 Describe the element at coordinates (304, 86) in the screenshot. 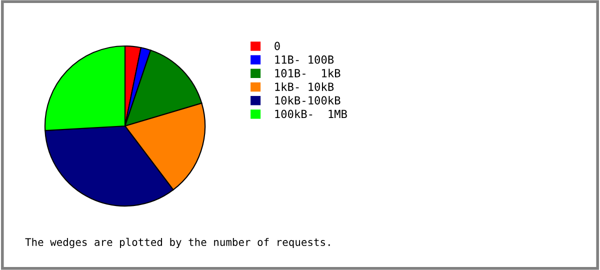

I see `legend-label: 1kB- 10kB` at that location.